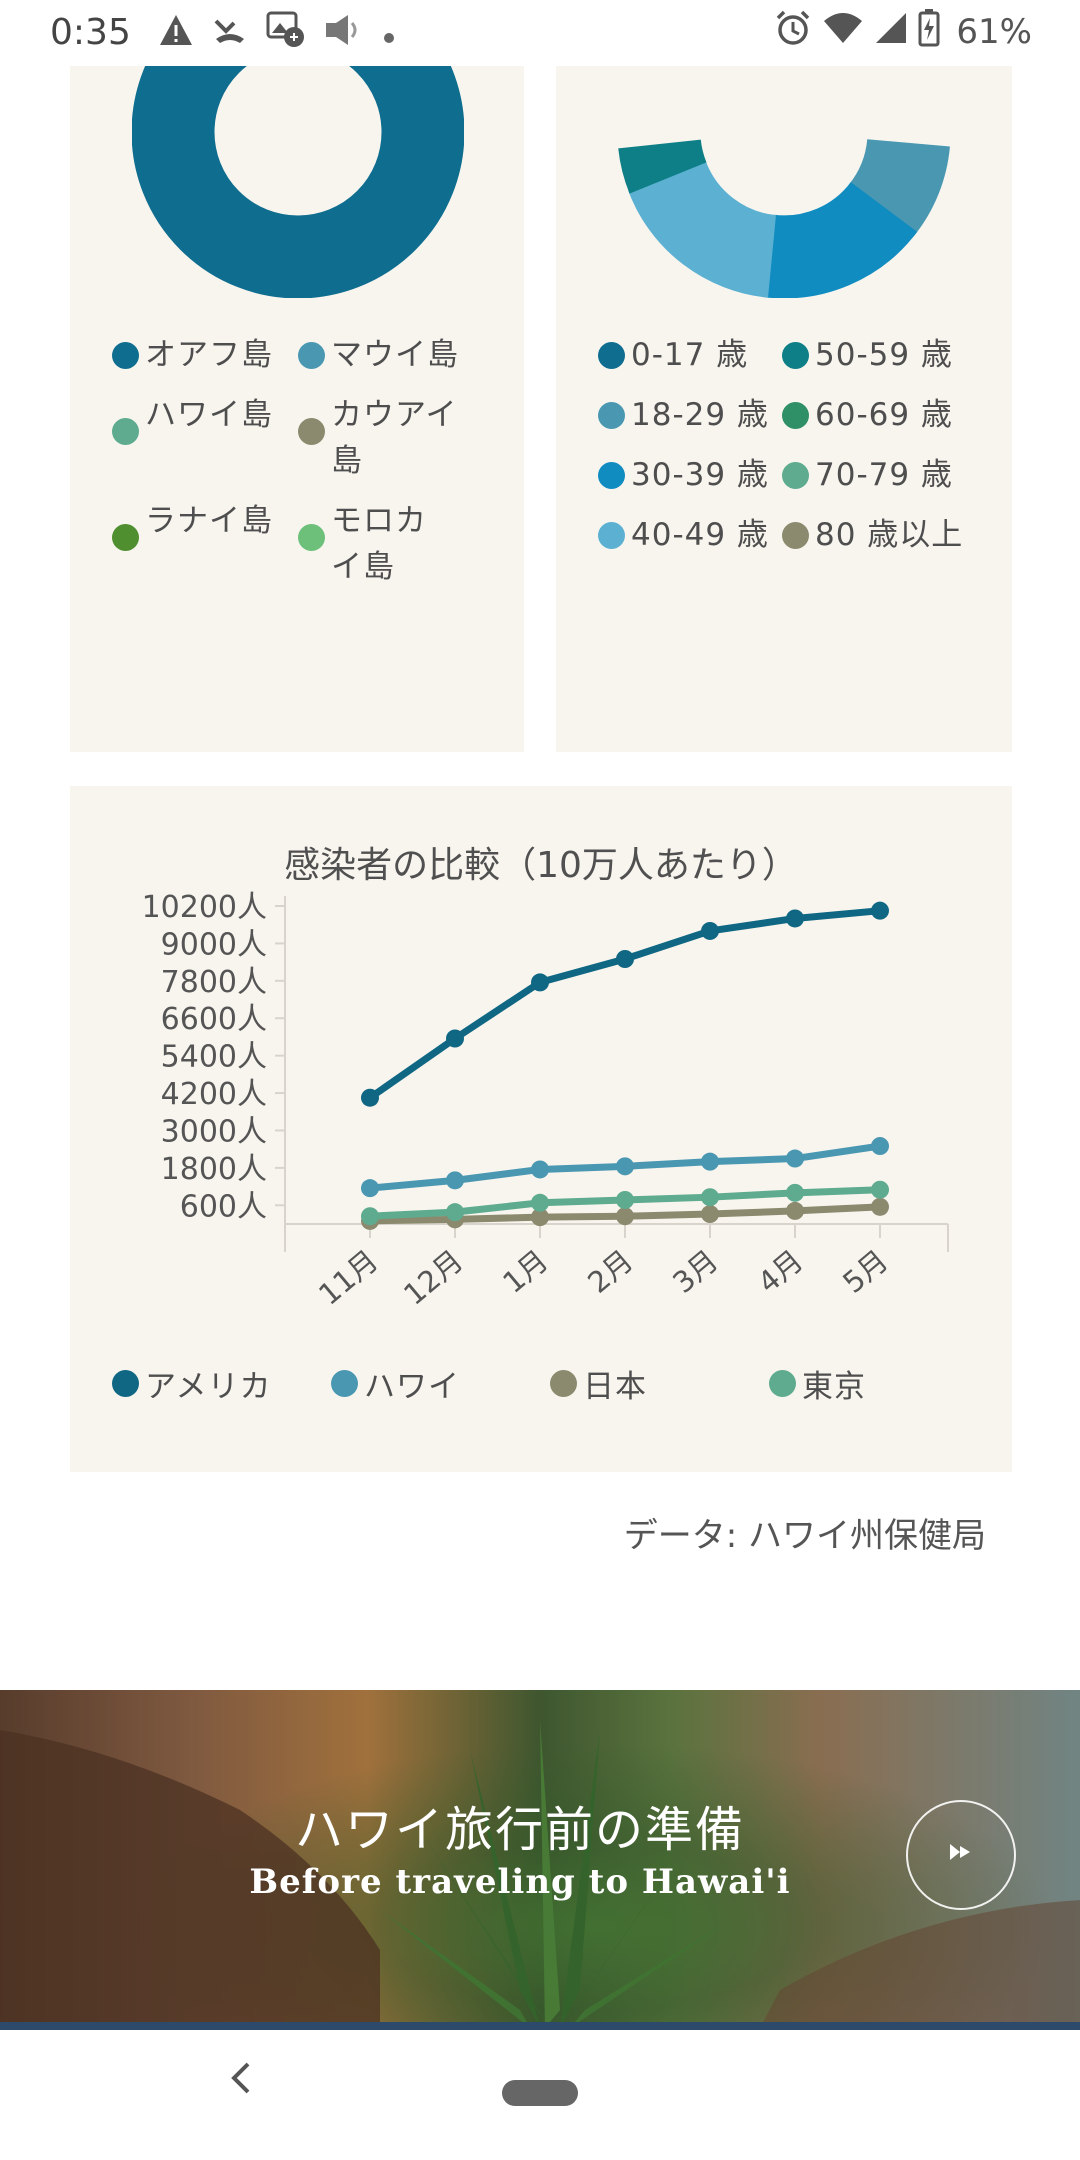 The width and height of the screenshot is (1080, 2160). I want to click on legend-label: 60-69 歳, so click(884, 415).